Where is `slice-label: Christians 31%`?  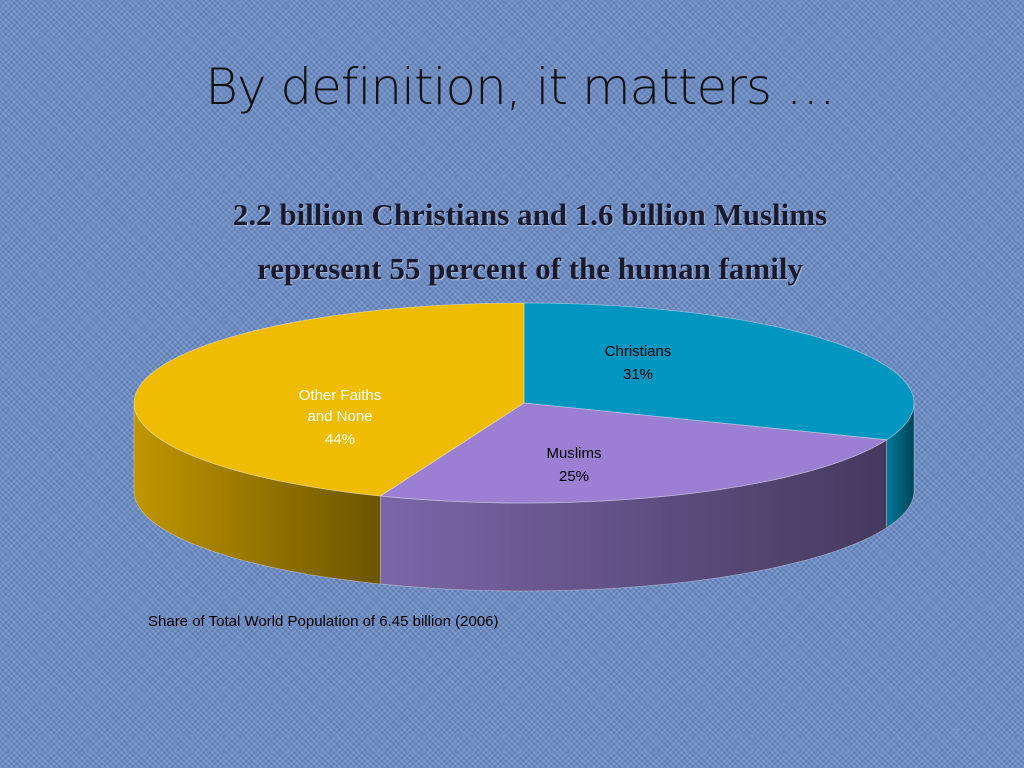
slice-label: Christians 31% is located at coordinates (638, 363).